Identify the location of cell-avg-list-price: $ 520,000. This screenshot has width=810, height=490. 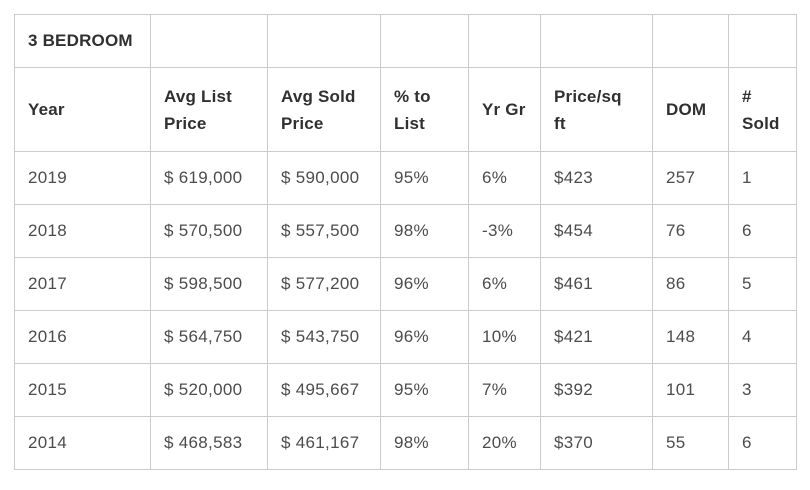
(209, 390).